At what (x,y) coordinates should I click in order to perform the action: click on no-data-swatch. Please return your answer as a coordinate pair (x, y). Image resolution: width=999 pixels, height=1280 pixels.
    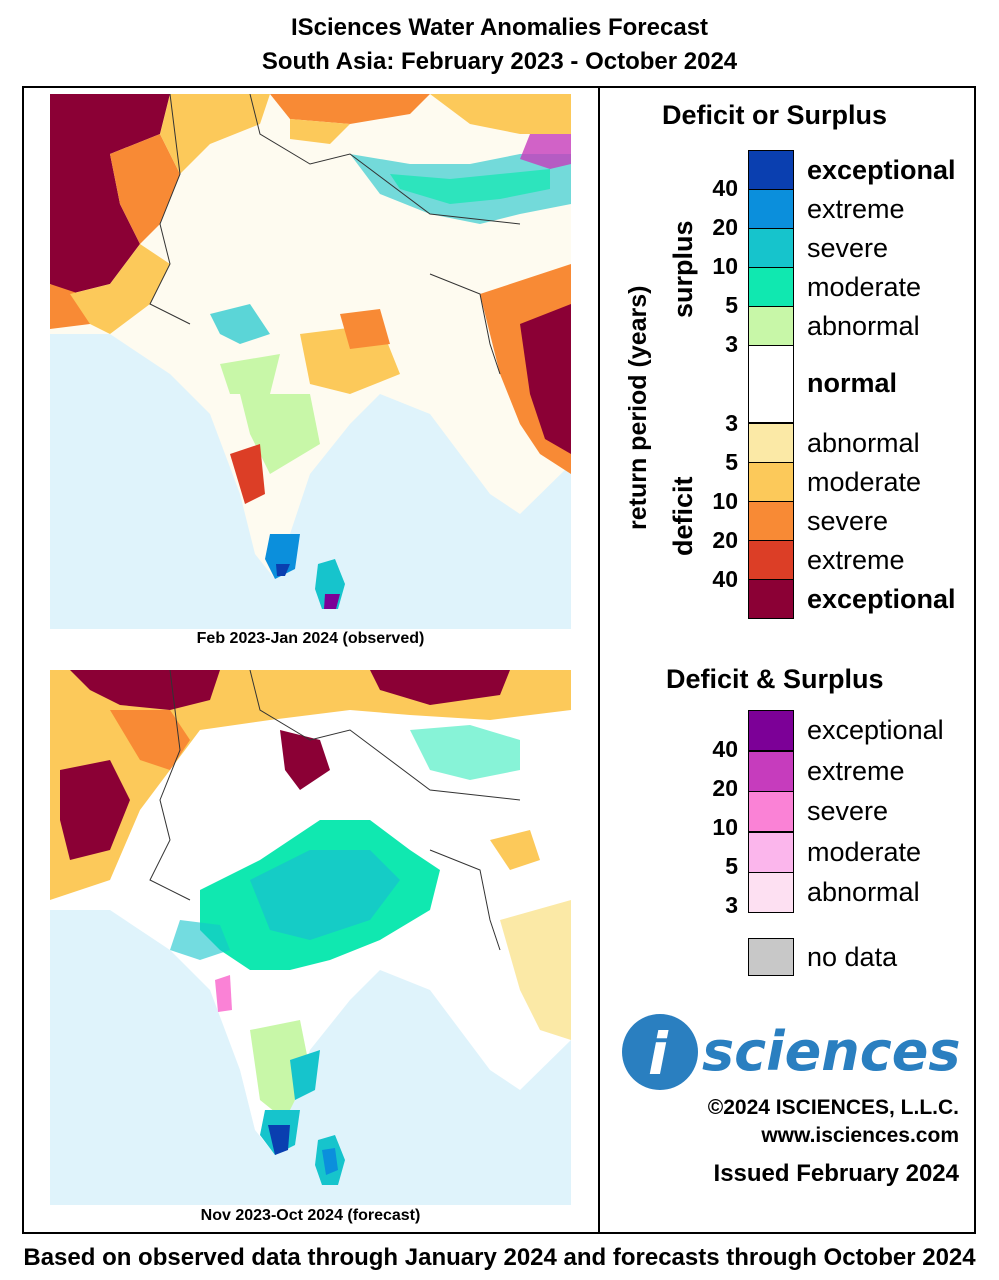
    Looking at the image, I should click on (771, 957).